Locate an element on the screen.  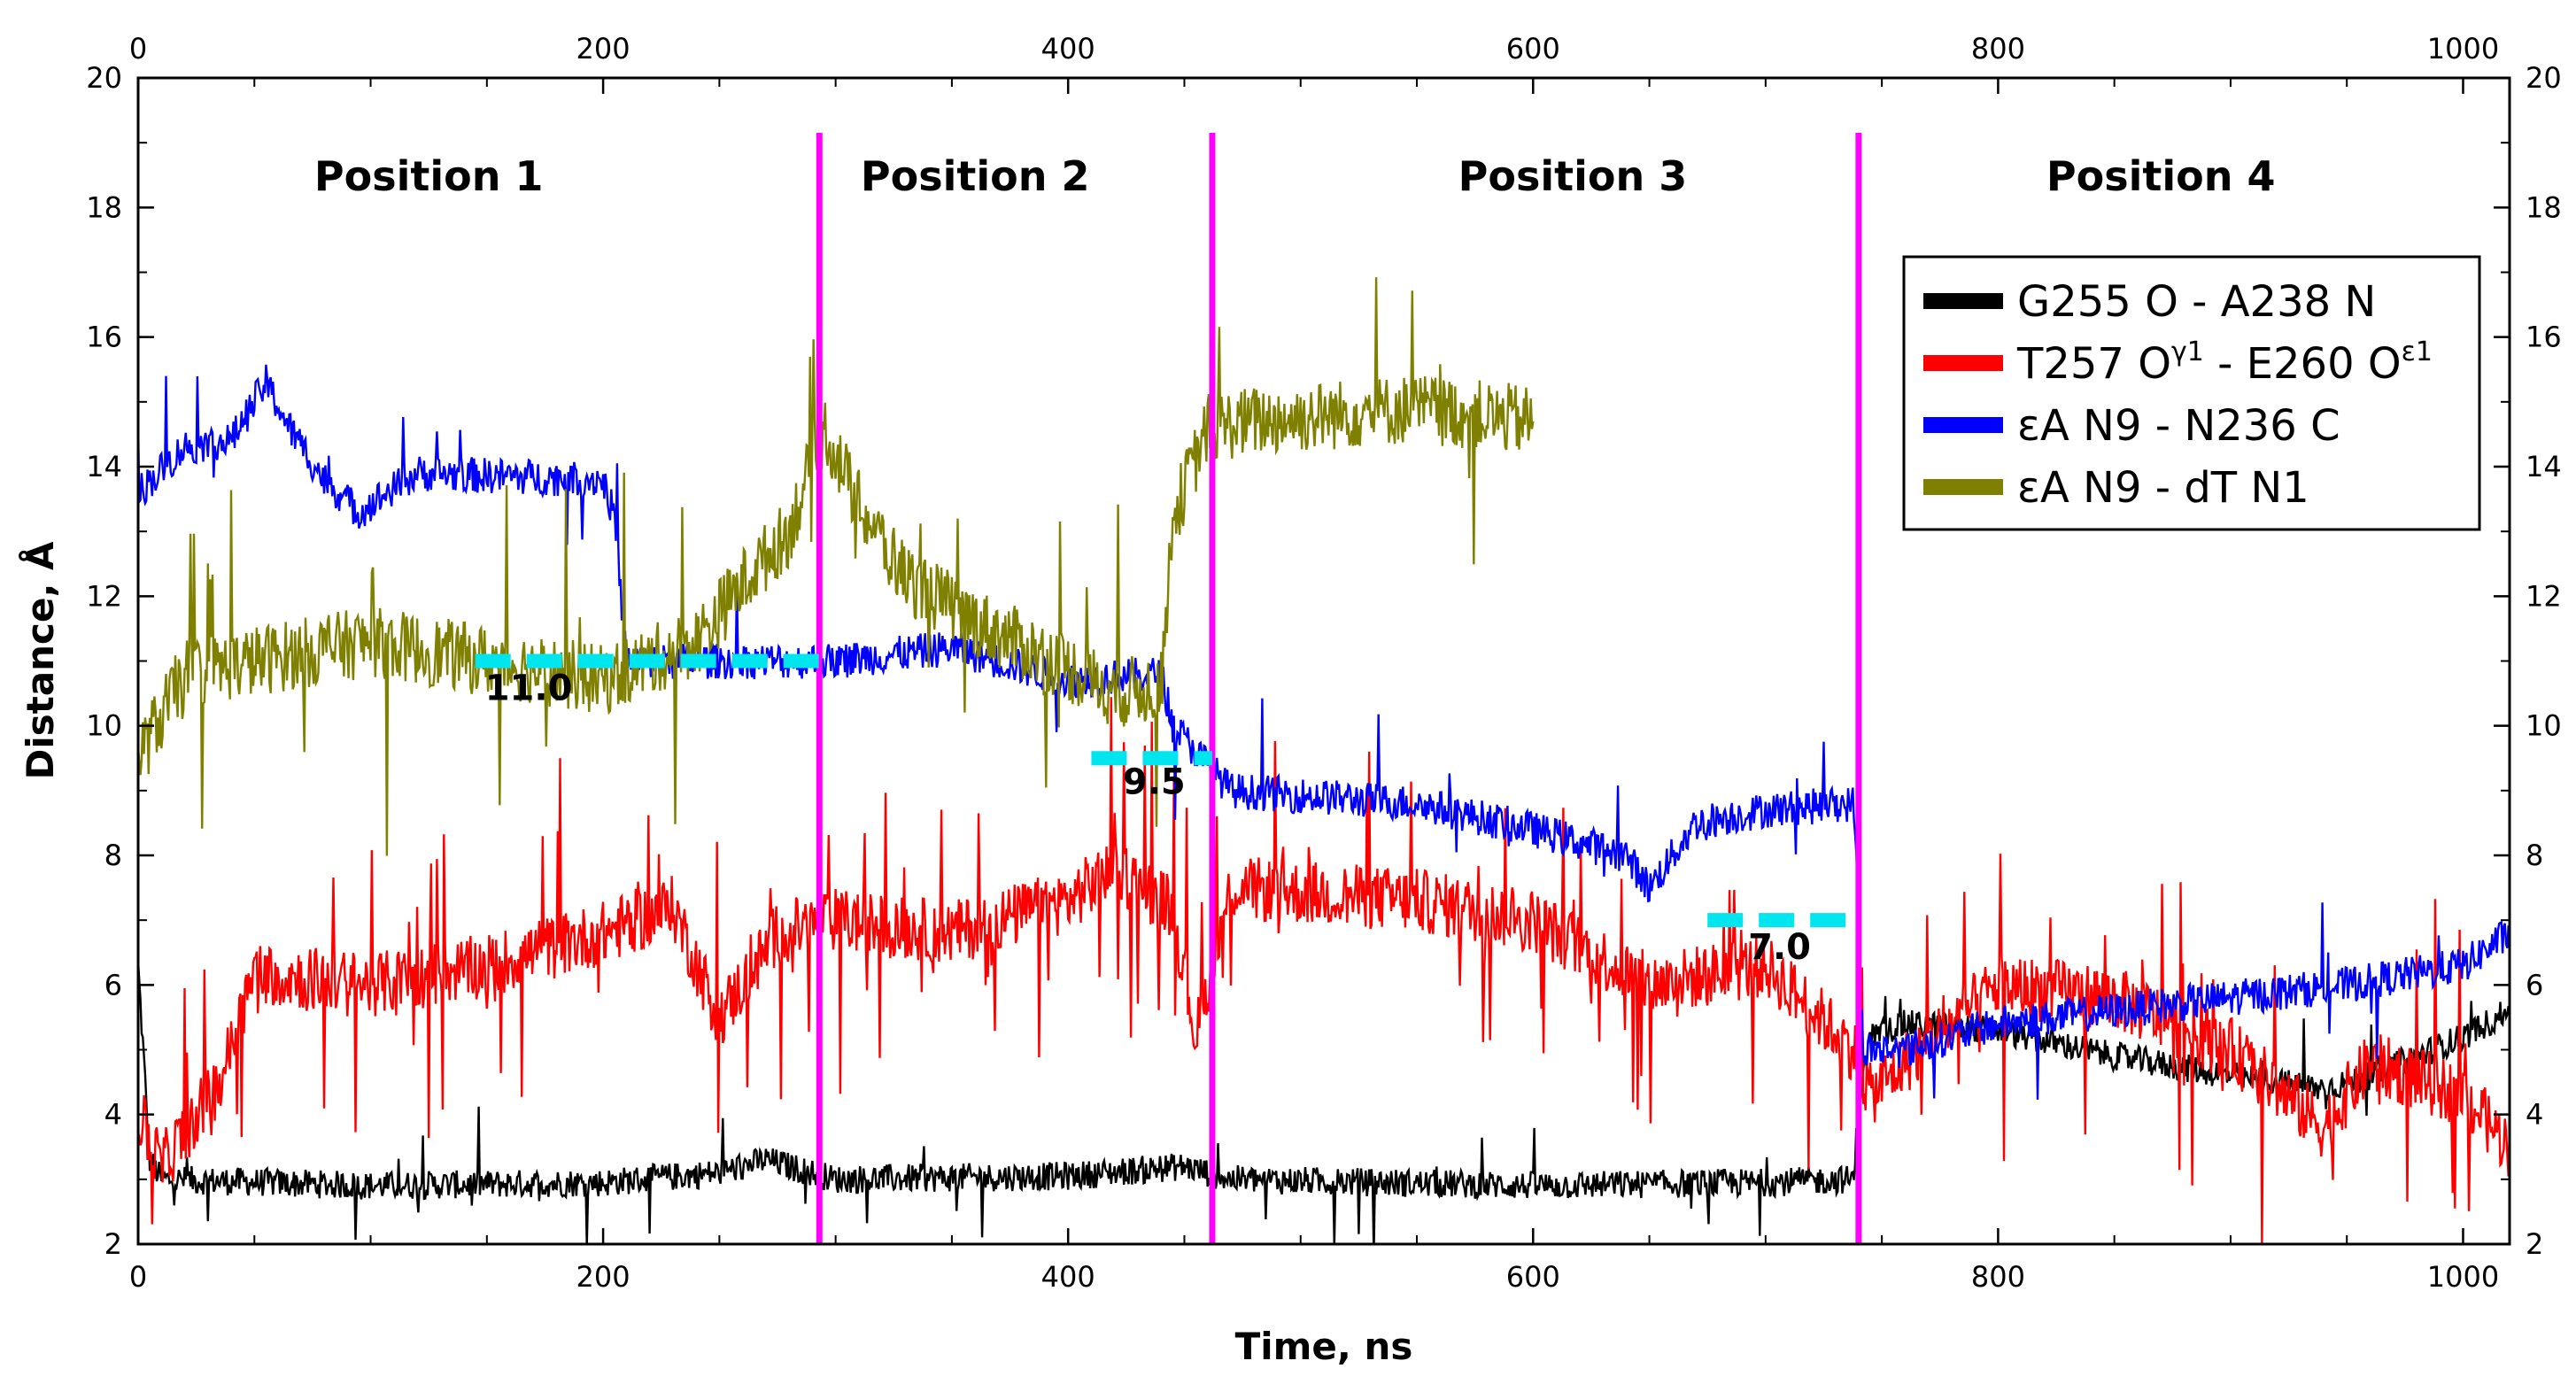
region-label-4: Position 4 is located at coordinates (2161, 176).